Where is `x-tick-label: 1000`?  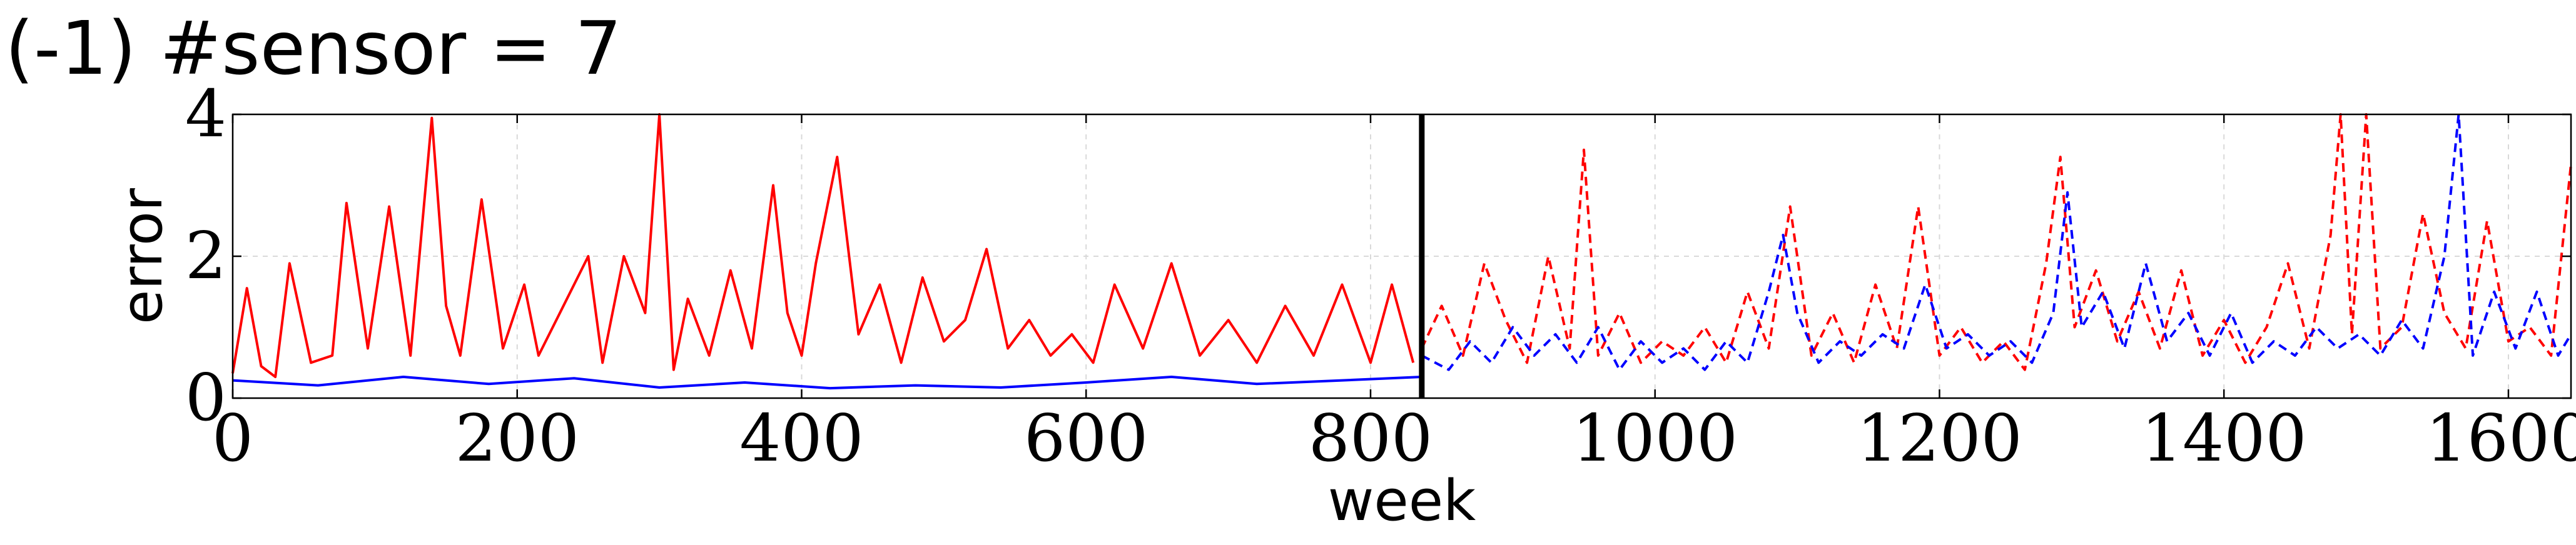
x-tick-label: 1000 is located at coordinates (1655, 438).